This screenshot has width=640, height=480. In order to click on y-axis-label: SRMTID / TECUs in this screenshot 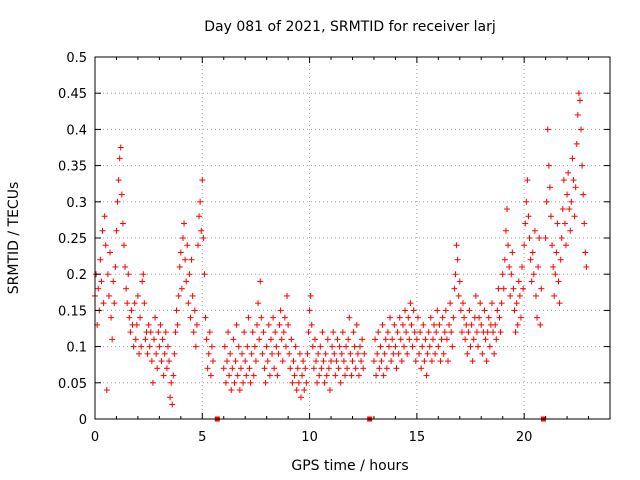, I will do `click(14, 238)`.